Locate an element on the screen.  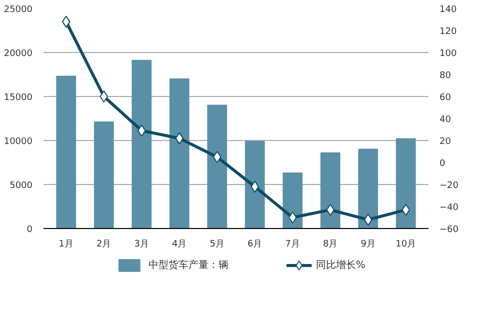
x-tick-label: 9月 is located at coordinates (368, 245).